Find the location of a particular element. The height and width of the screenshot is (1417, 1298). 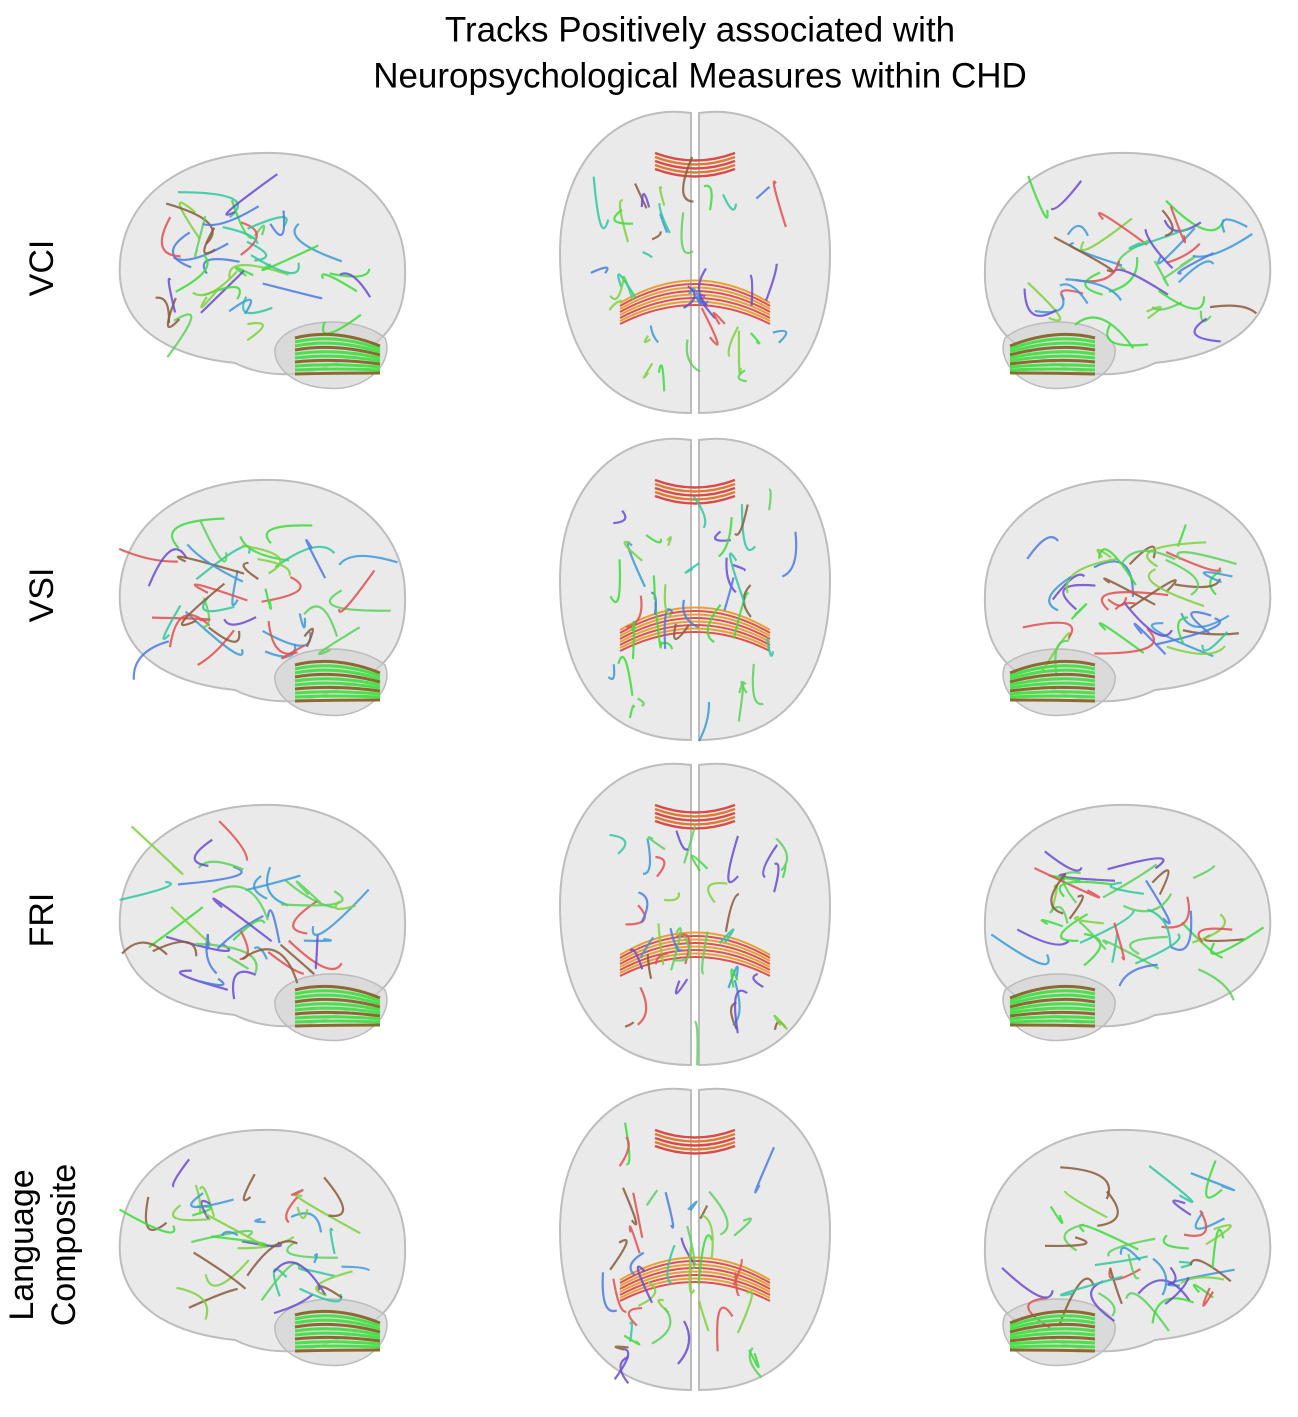

axial-brain is located at coordinates (695, 262).